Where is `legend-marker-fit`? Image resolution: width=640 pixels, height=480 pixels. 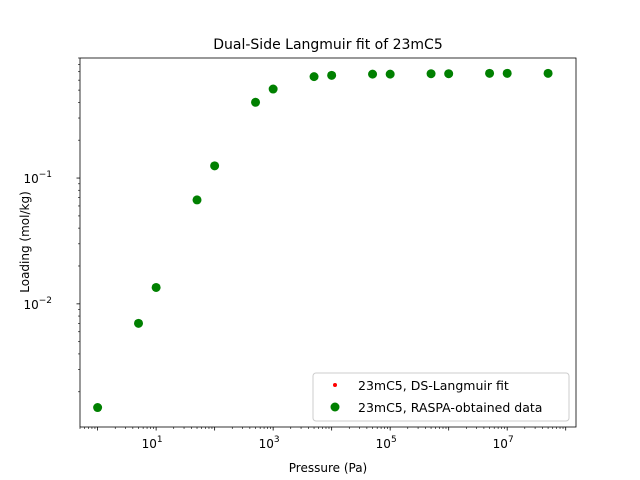
legend-marker-fit is located at coordinates (335, 385).